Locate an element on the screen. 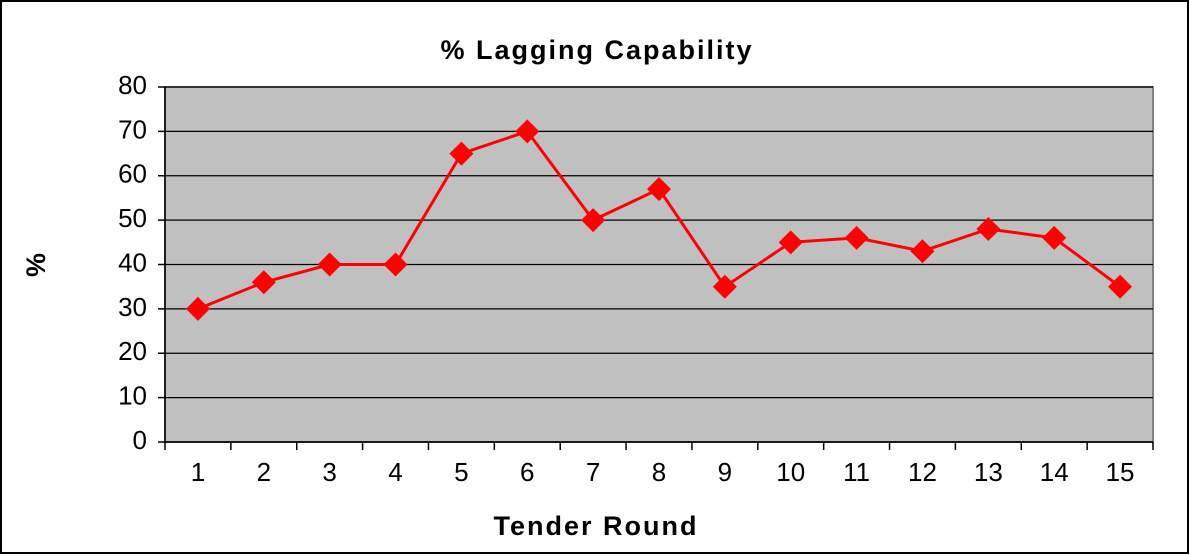 Image resolution: width=1190 pixels, height=555 pixels. x-tick-label: 3 is located at coordinates (329, 472).